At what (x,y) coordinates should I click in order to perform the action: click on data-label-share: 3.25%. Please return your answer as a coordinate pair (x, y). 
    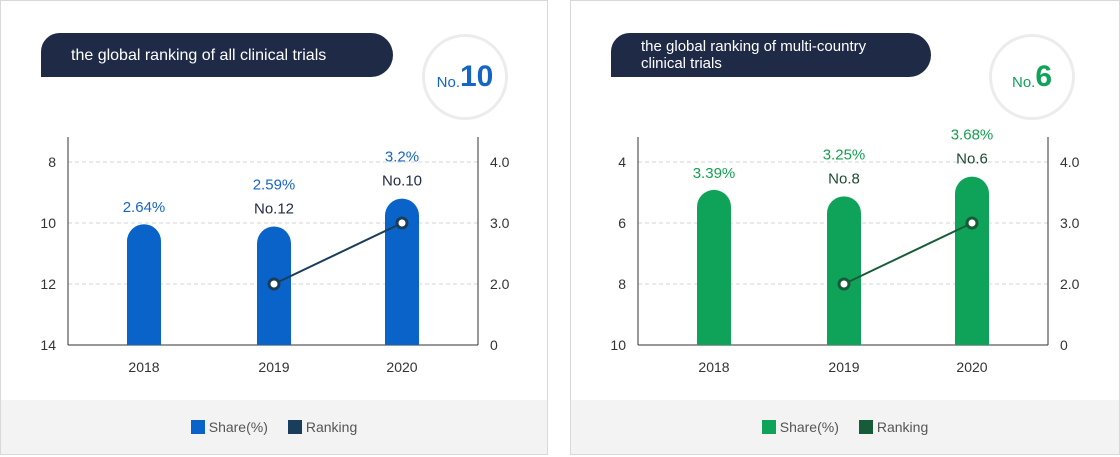
    Looking at the image, I should click on (844, 154).